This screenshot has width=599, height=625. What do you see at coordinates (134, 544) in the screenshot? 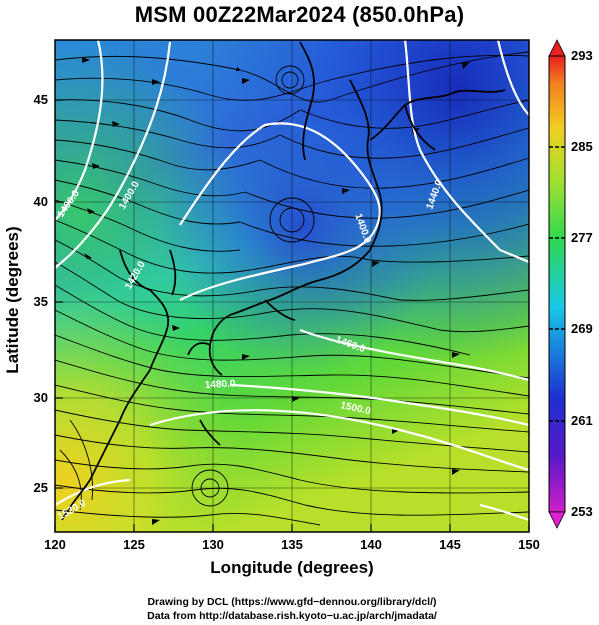
I see `x-tick-label: 125` at bounding box center [134, 544].